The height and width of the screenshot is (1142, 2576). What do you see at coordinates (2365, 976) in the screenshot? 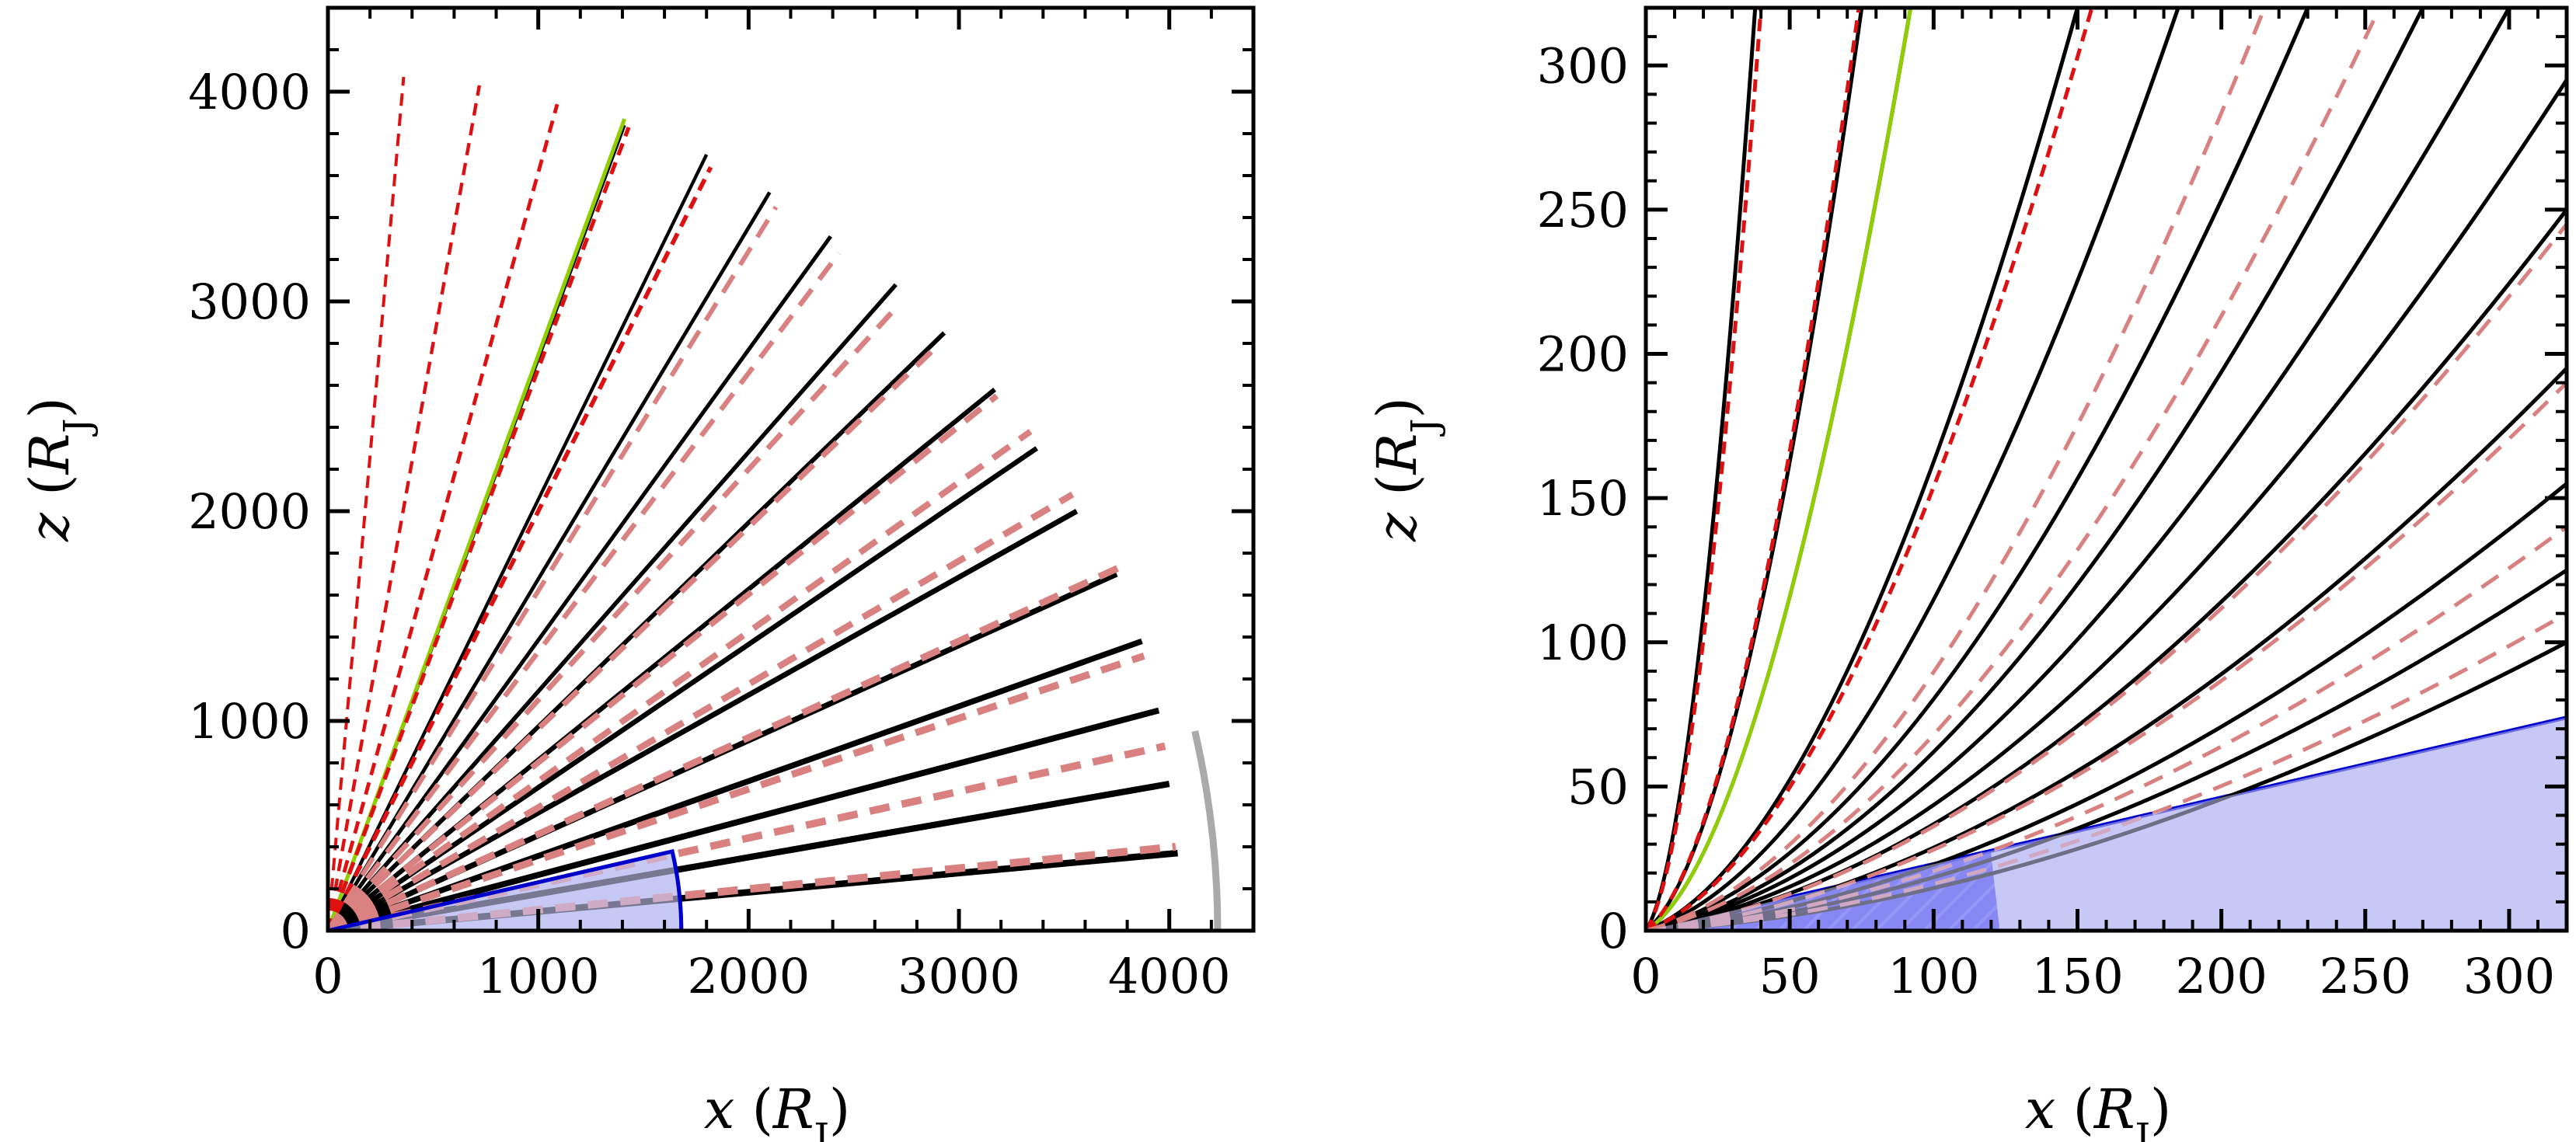
I see `right-x-tick-label: 250` at bounding box center [2365, 976].